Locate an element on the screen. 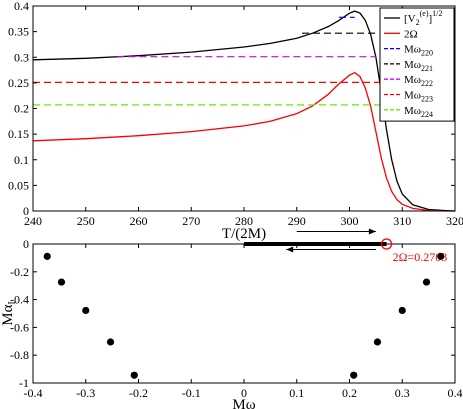 This screenshot has width=463, height=409. legend-text-sub: 2 is located at coordinates (418, 22).